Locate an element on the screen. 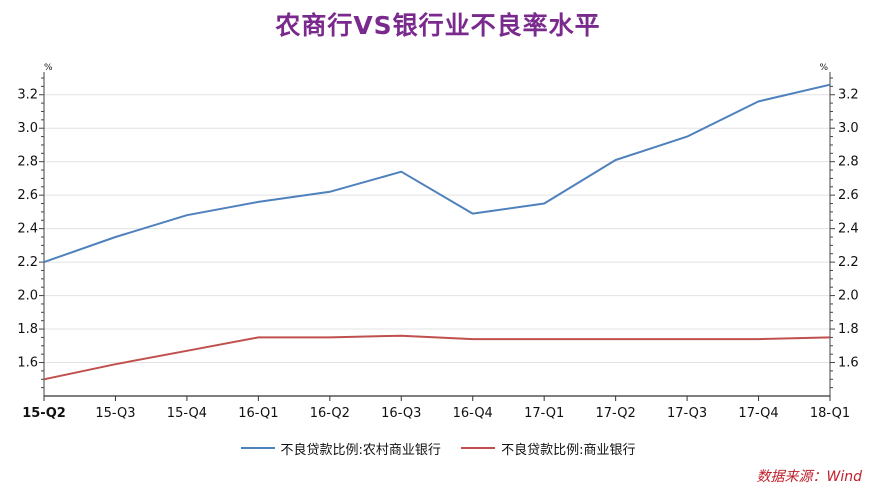  legend-item-commercial: 不良贷款比例:商业银行 is located at coordinates (548, 448).